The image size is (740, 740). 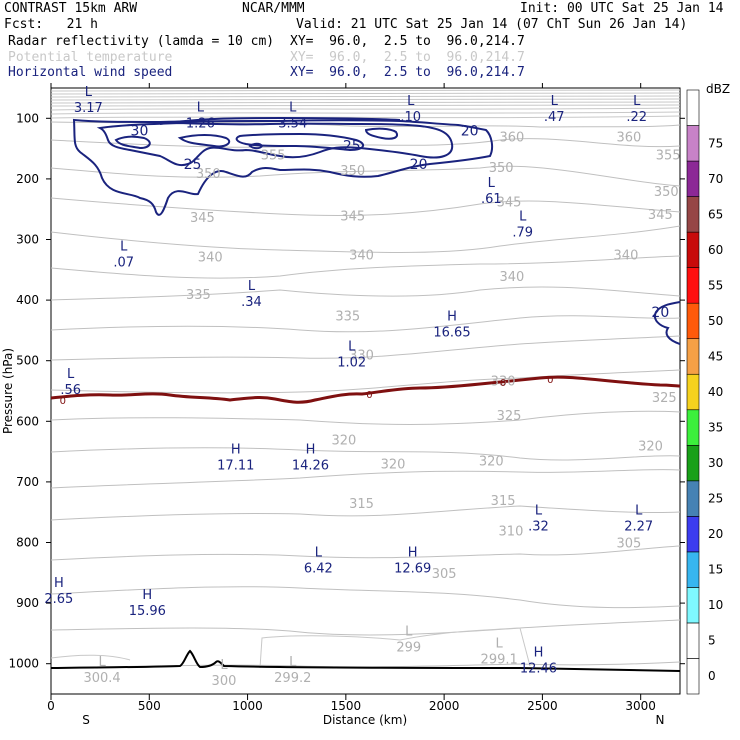 What do you see at coordinates (503, 501) in the screenshot?
I see `theta-label: 315` at bounding box center [503, 501].